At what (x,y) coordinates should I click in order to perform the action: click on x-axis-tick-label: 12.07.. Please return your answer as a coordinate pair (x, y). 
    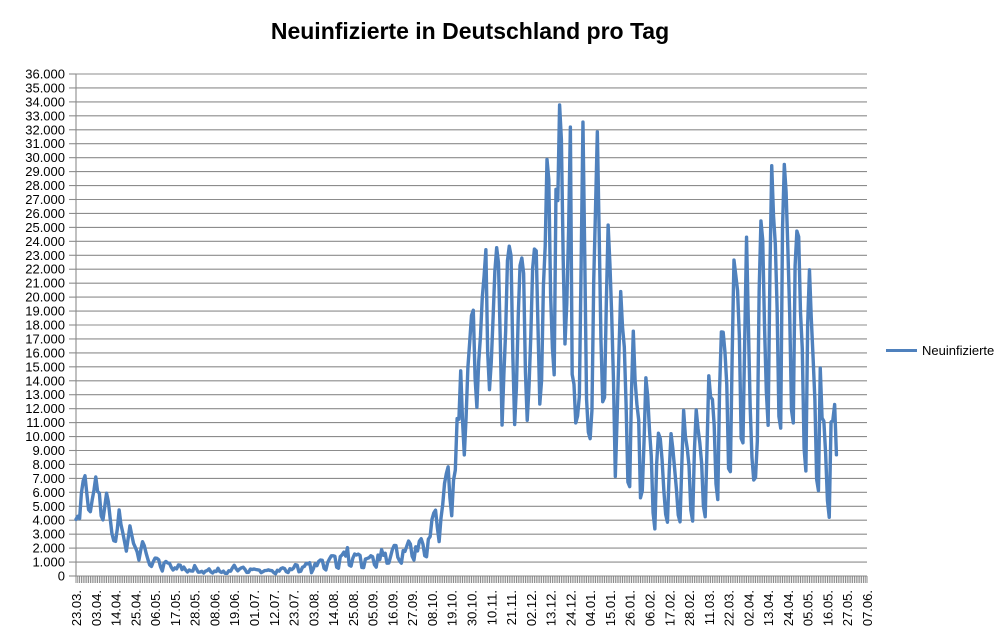
    Looking at the image, I should click on (274, 608).